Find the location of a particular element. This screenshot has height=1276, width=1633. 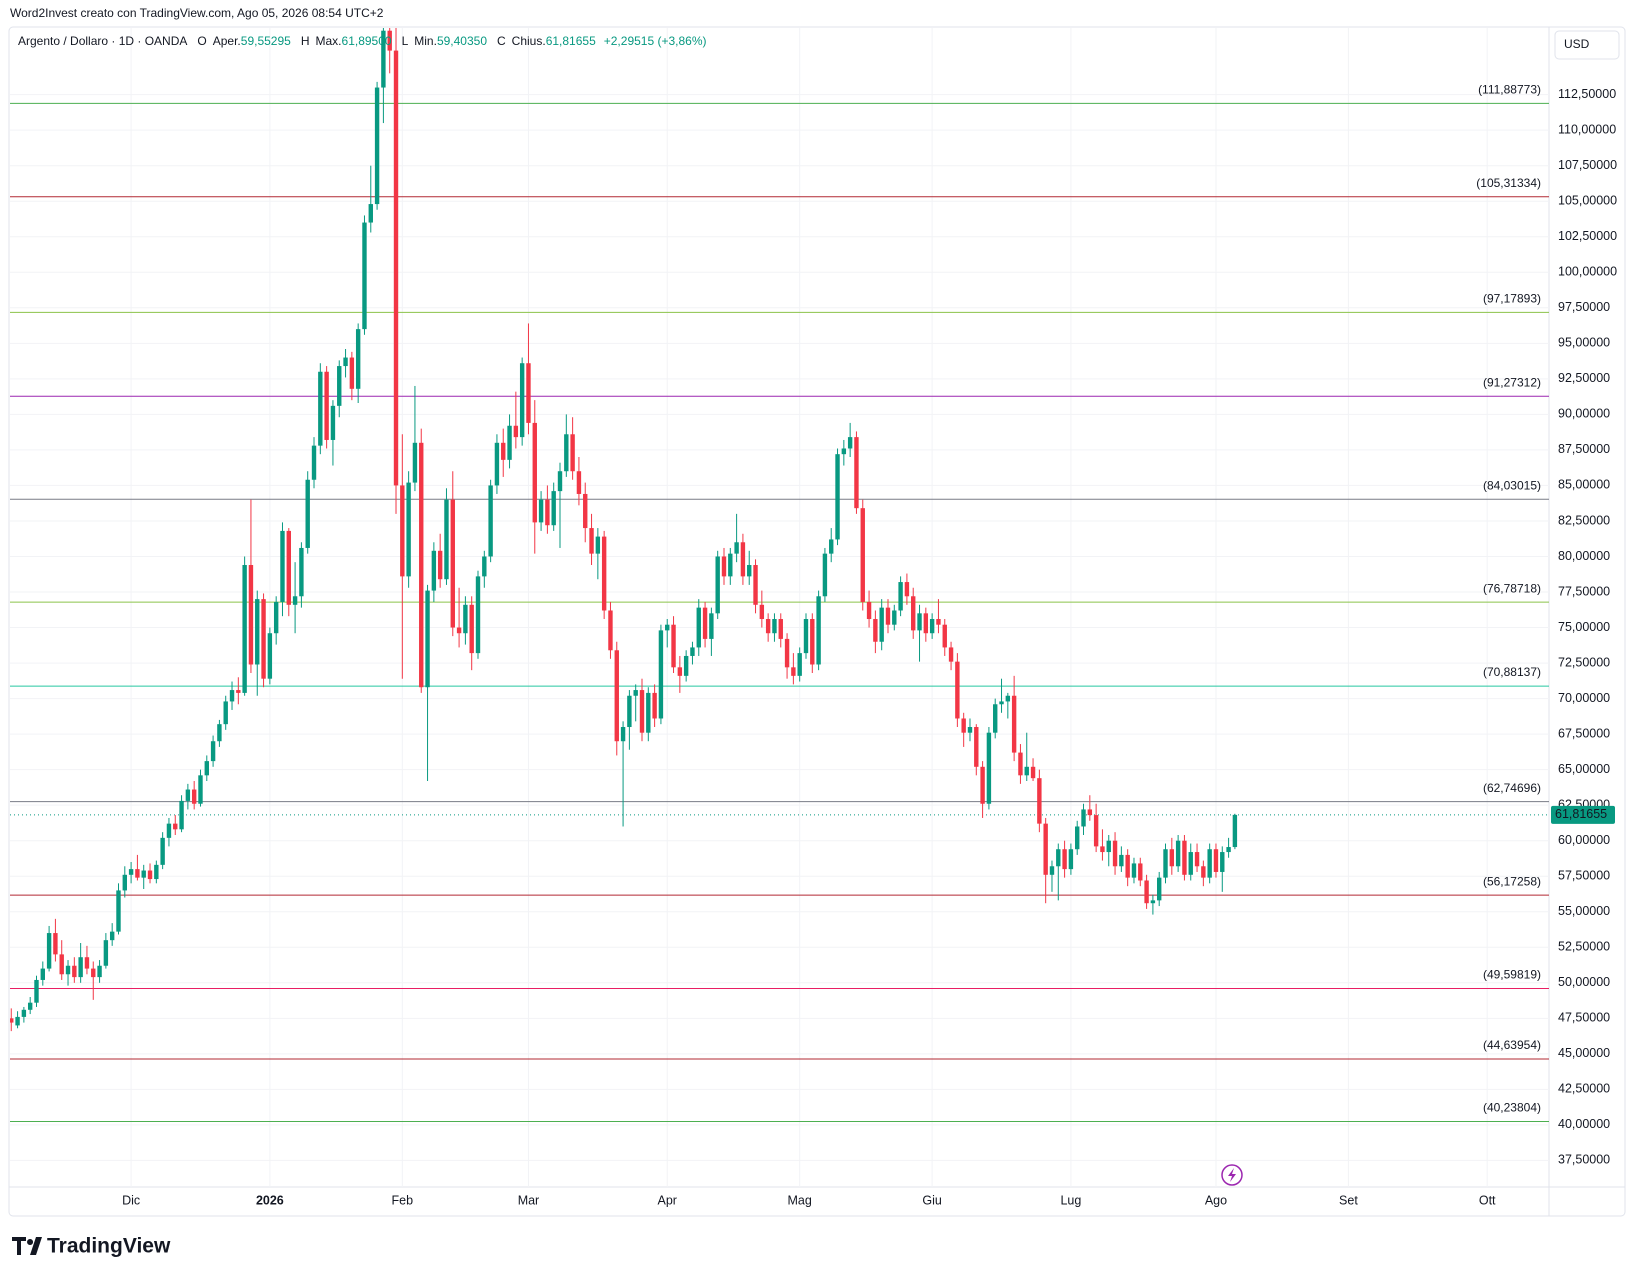

y-tick-label: 112,50000 is located at coordinates (1587, 94).